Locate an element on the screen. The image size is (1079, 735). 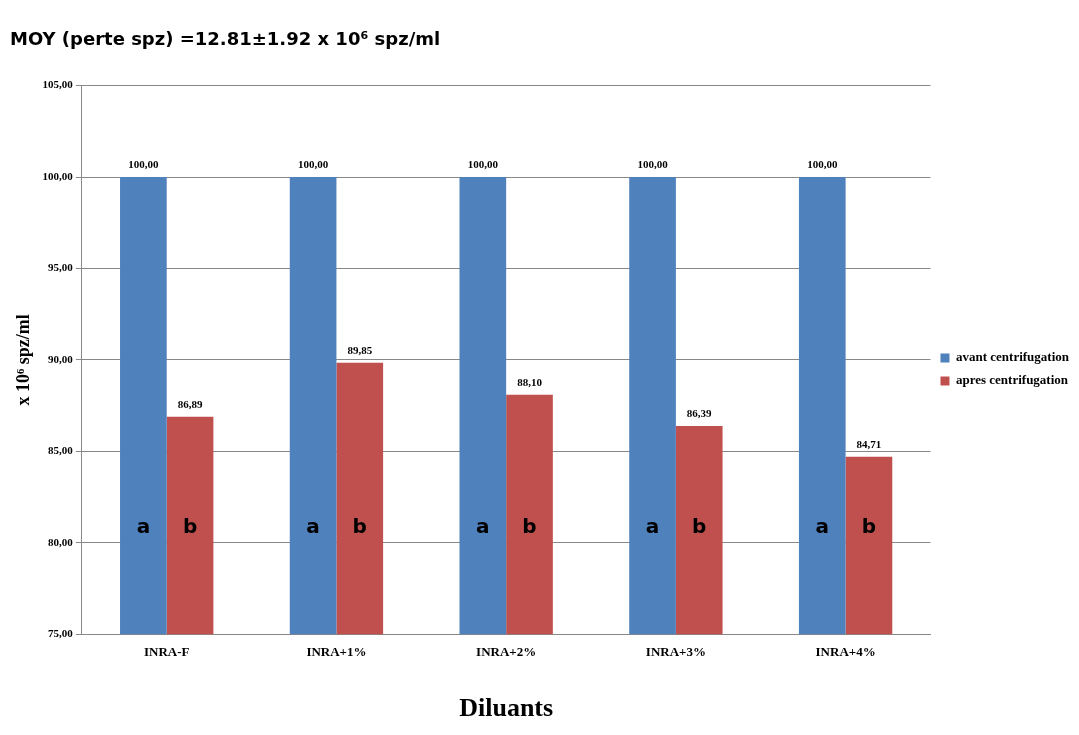
data-label: 86,89 is located at coordinates (190, 404).